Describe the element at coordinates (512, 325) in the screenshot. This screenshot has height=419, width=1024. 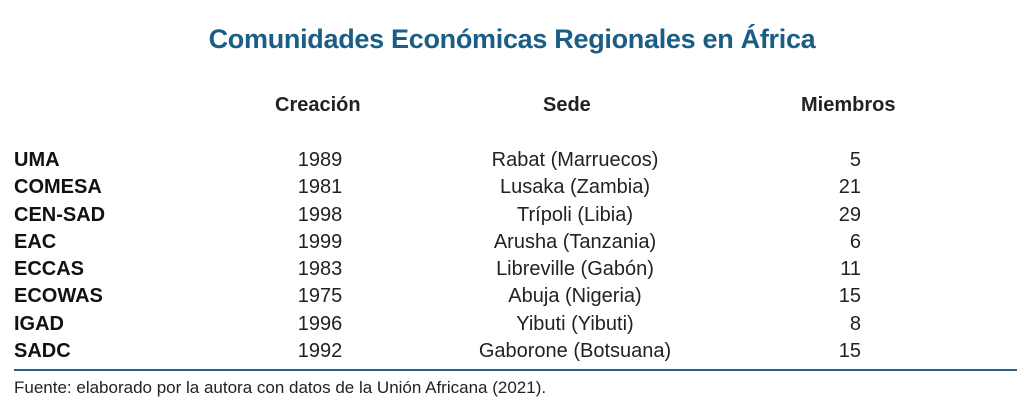
I see `table-row: IGAD 1996 Yibuti (Yibuti) 8` at that location.